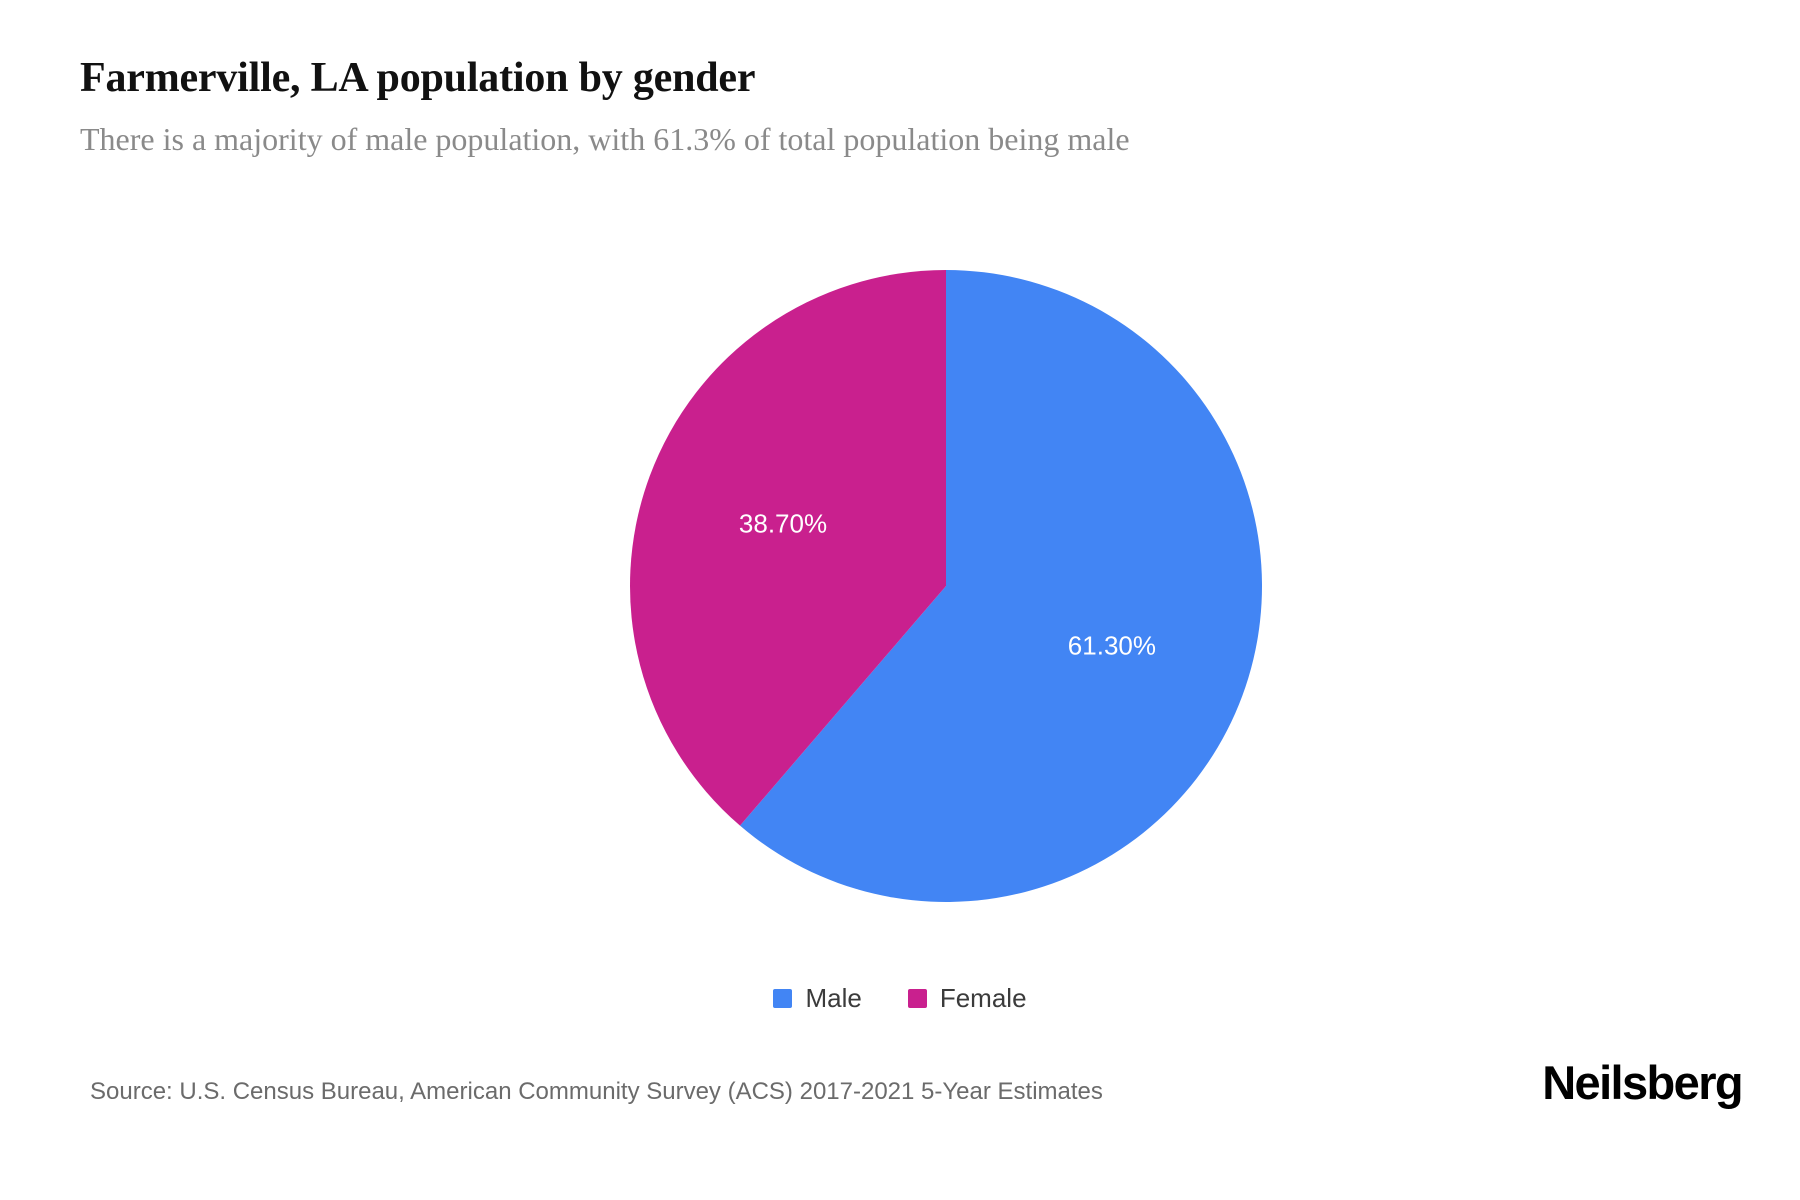 This screenshot has height=1200, width=1800. I want to click on legend-label-female: Female, so click(983, 998).